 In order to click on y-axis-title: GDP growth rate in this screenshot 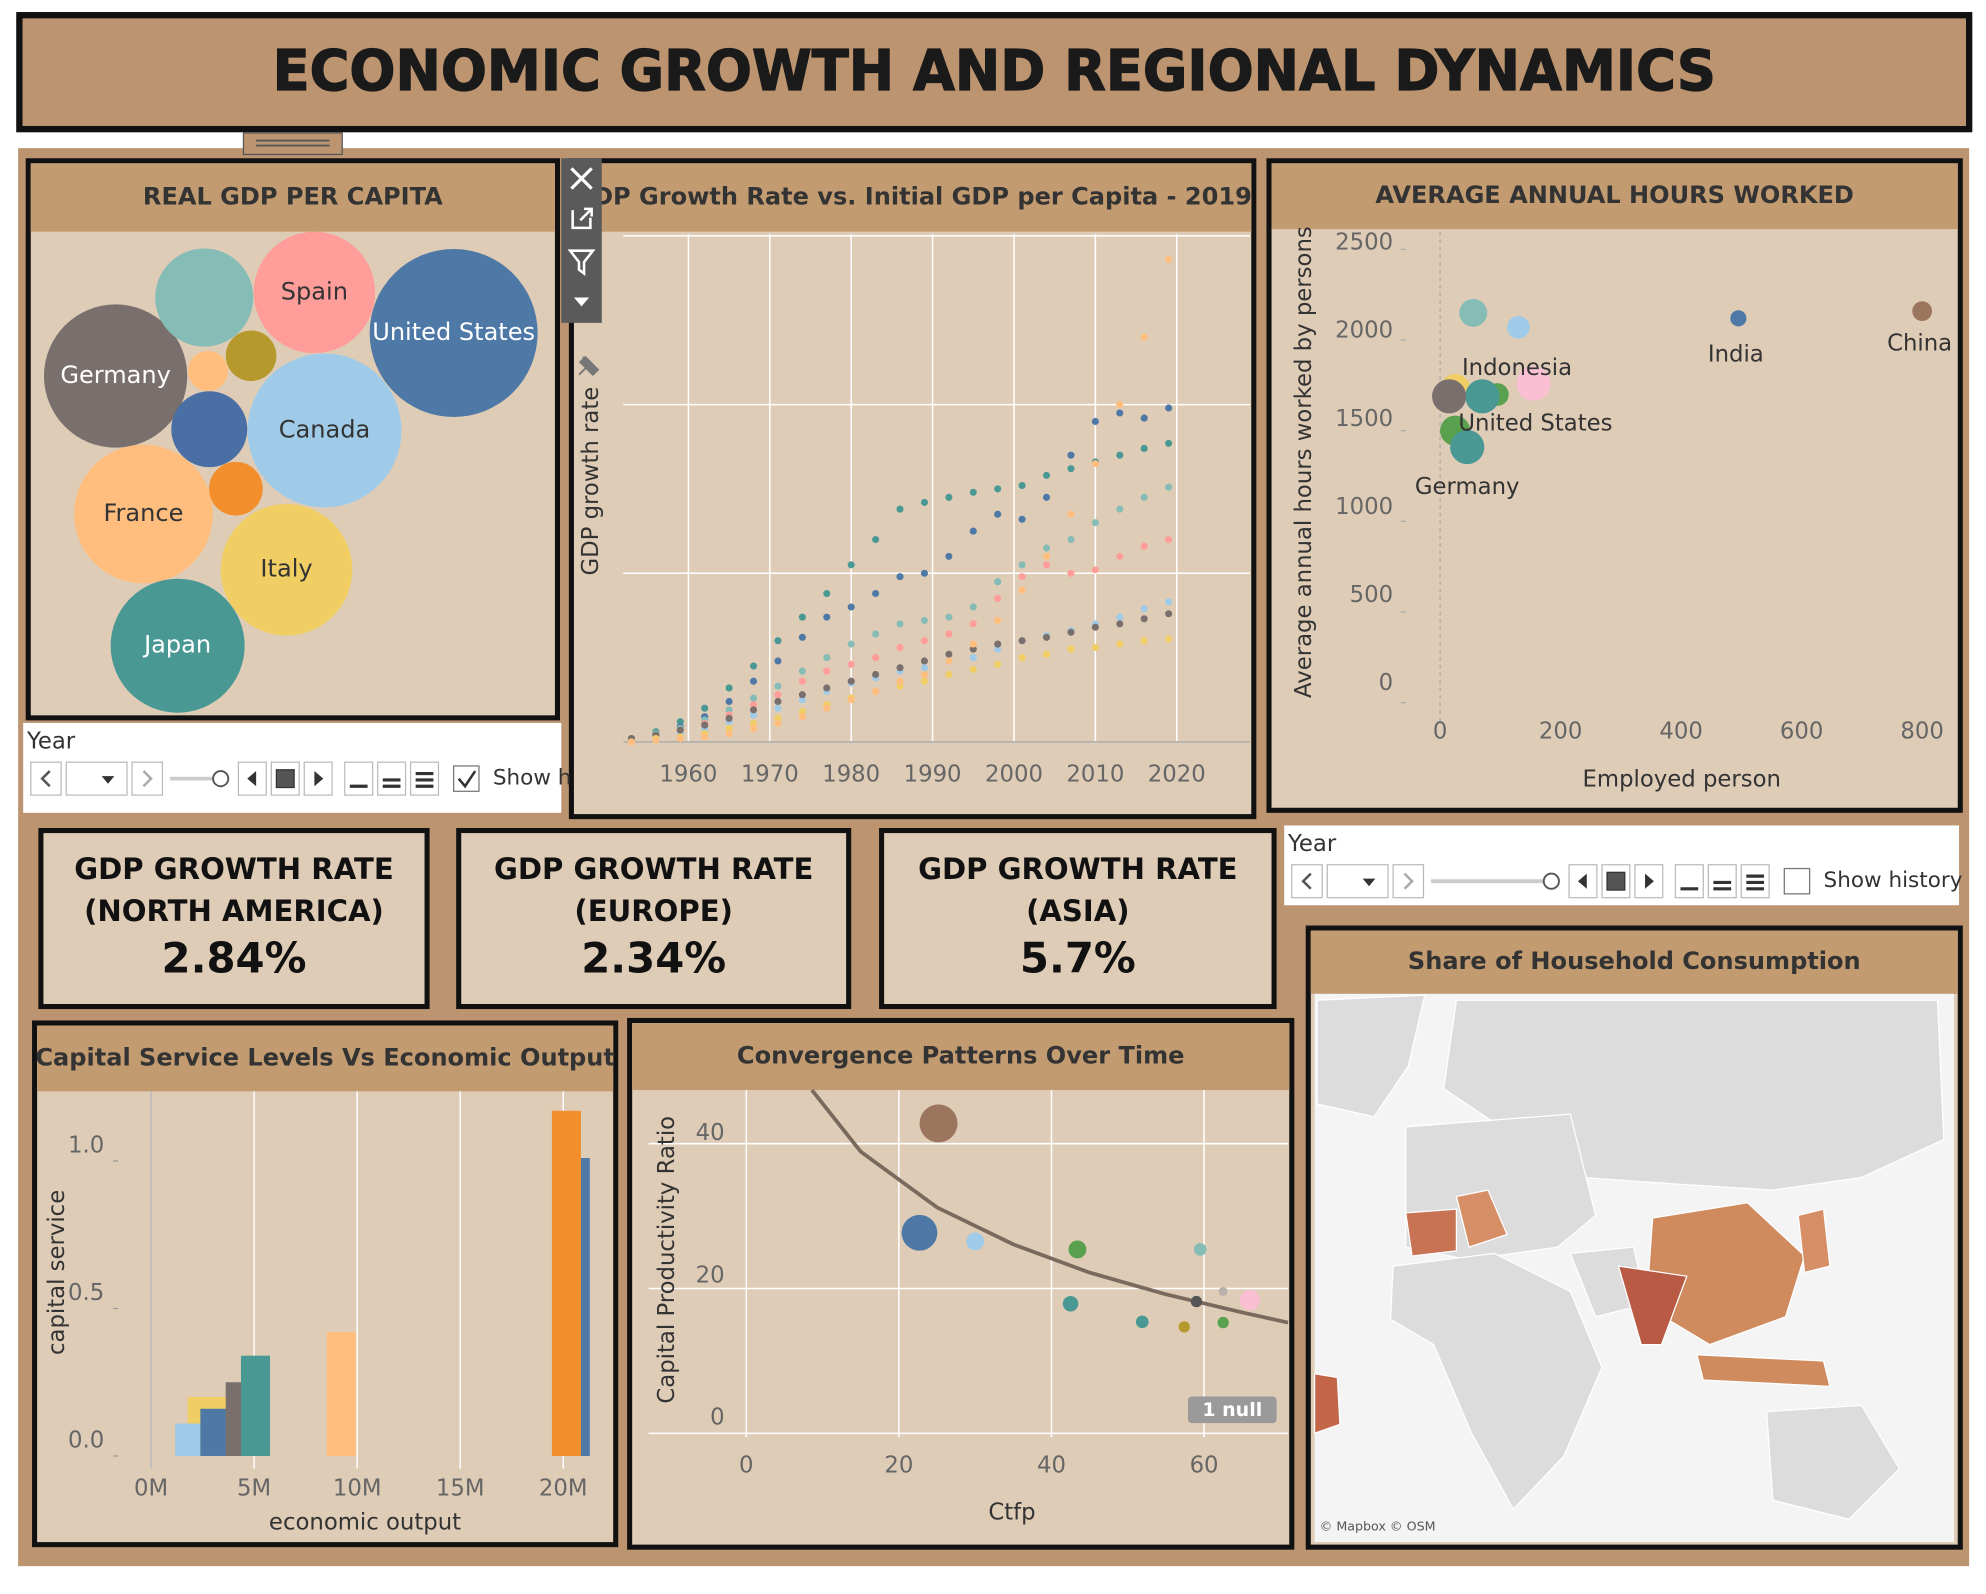, I will do `click(591, 481)`.